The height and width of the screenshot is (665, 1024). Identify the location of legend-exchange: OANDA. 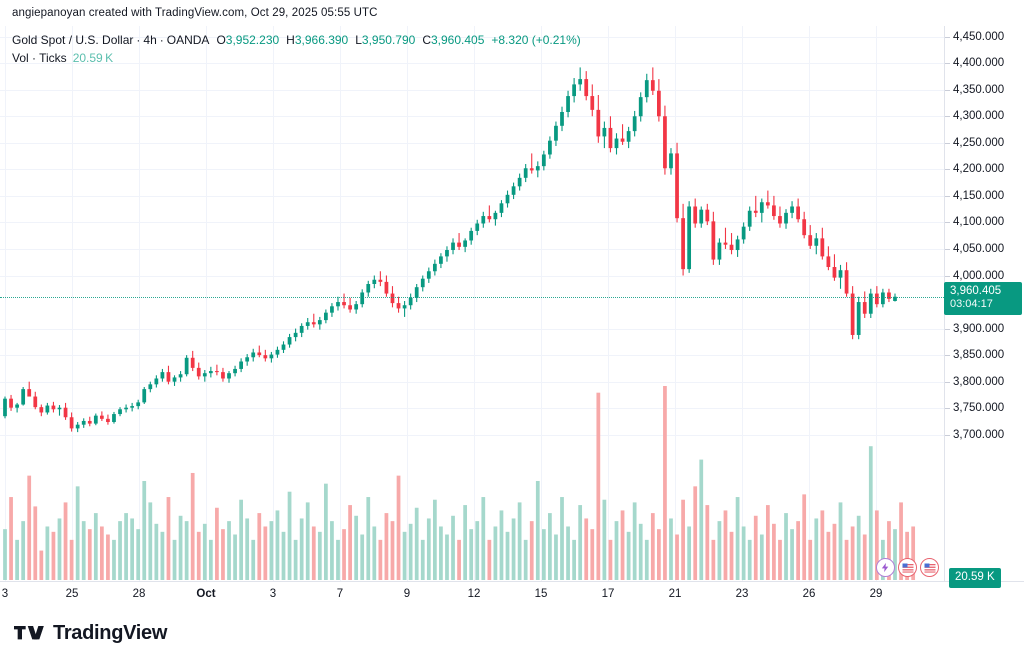
(188, 40).